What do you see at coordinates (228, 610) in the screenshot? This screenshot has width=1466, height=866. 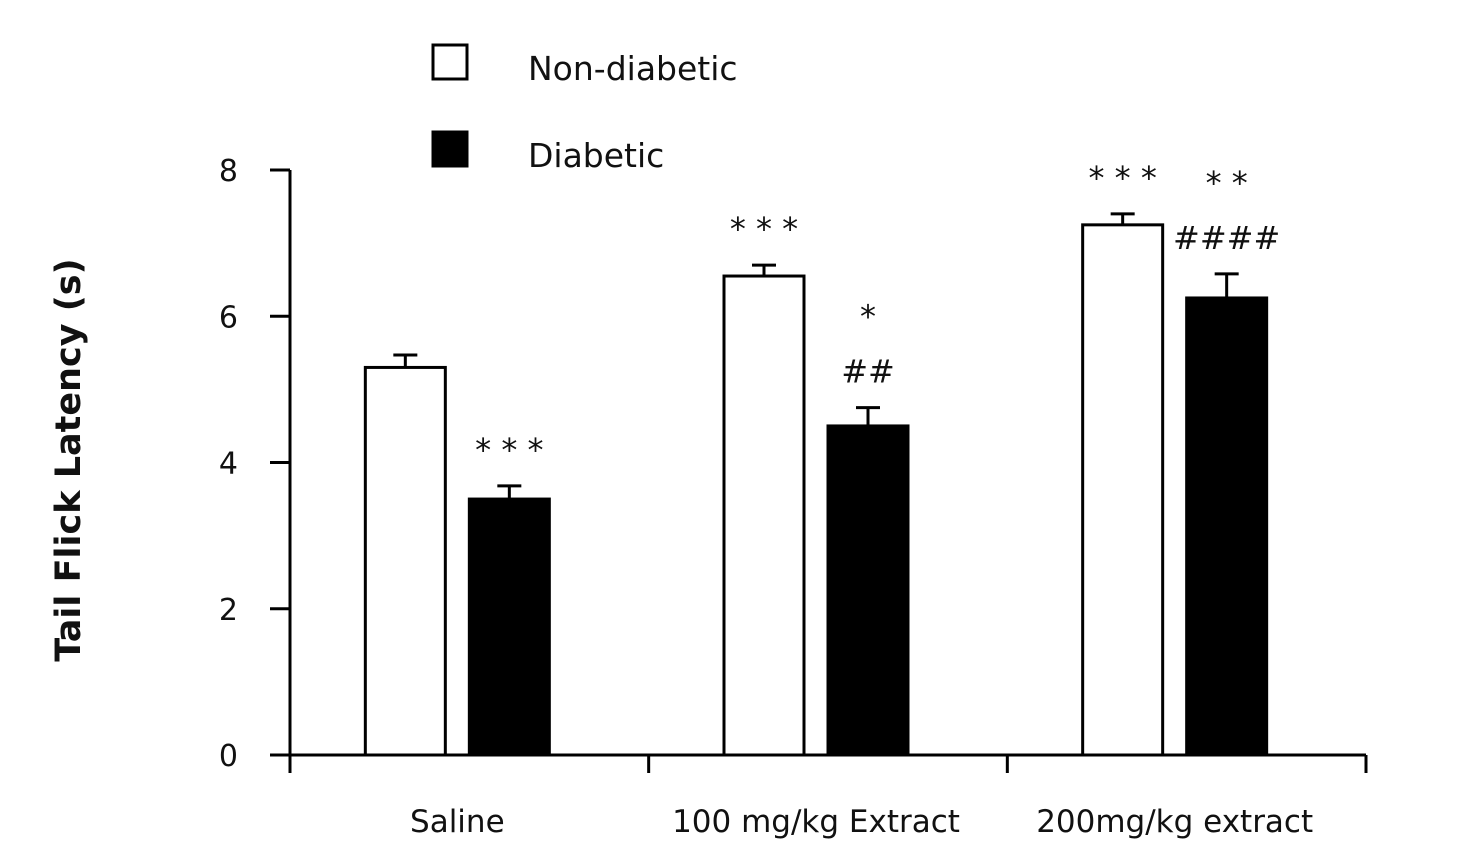 I see `y-tick-label: 2` at bounding box center [228, 610].